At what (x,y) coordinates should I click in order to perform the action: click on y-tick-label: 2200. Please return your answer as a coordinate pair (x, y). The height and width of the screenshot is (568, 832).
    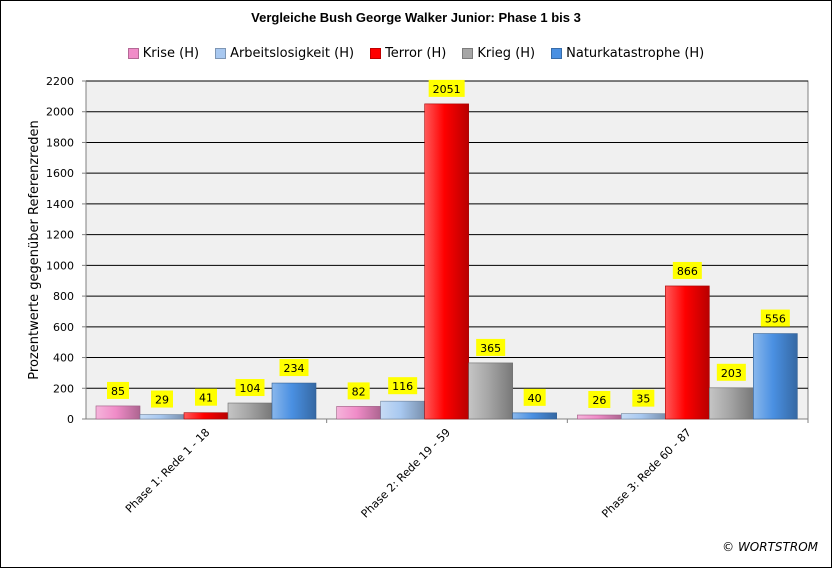
    Looking at the image, I should click on (60, 81).